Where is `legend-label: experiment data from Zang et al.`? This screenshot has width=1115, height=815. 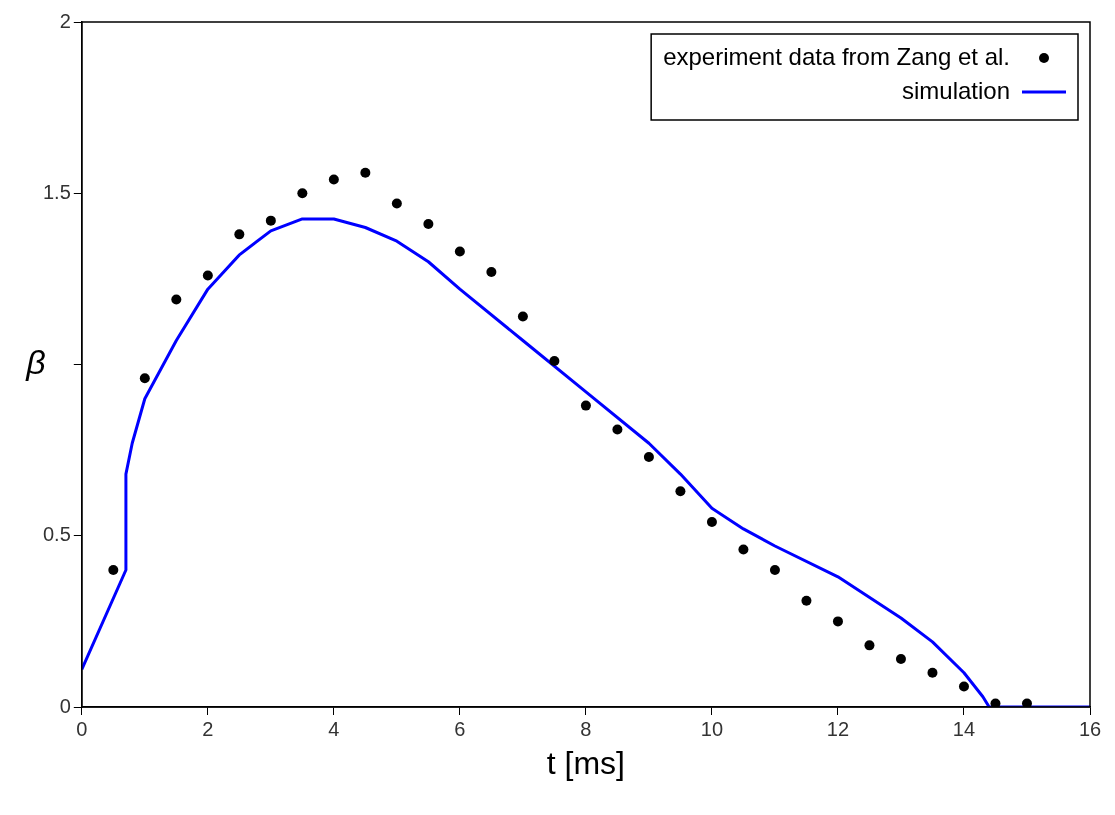 legend-label: experiment data from Zang et al. is located at coordinates (836, 56).